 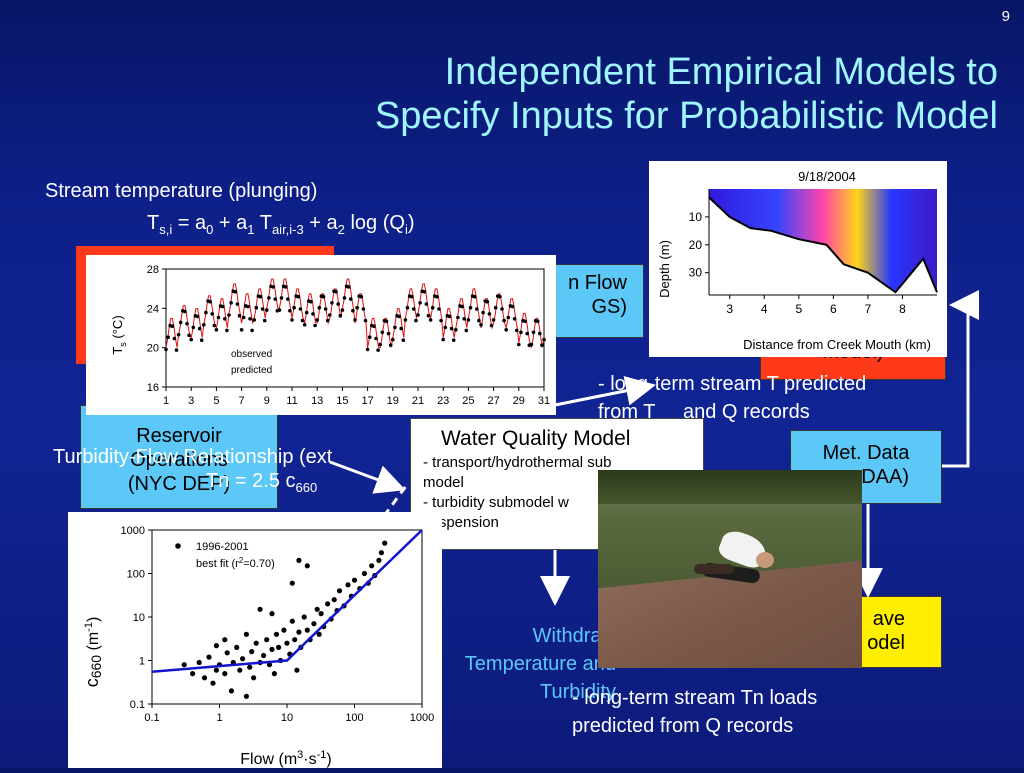 I want to click on slide-number: 9, so click(x=1005, y=16).